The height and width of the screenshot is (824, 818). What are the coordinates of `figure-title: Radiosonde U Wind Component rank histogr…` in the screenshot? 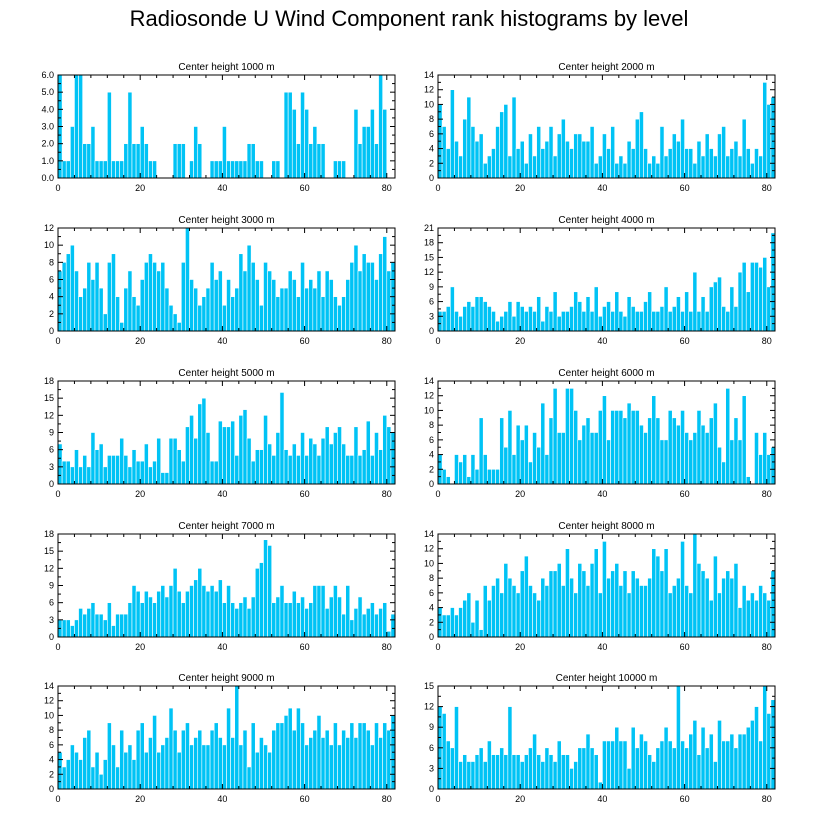 It's located at (409, 18).